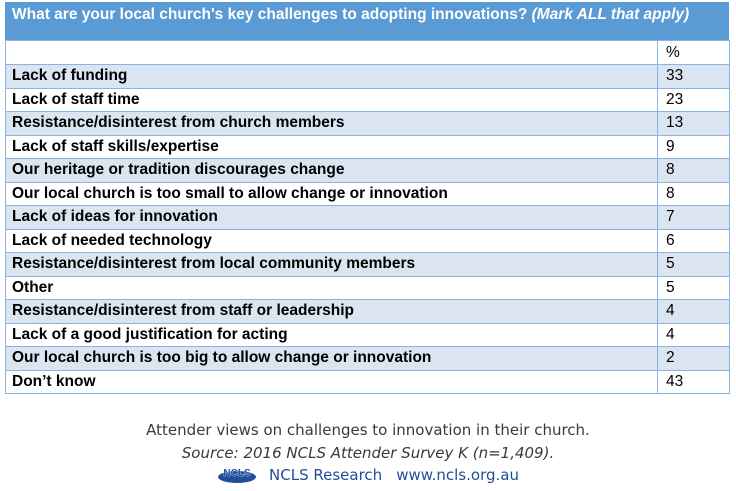 This screenshot has height=491, width=736. What do you see at coordinates (693, 146) in the screenshot?
I see `row-percent: 9` at bounding box center [693, 146].